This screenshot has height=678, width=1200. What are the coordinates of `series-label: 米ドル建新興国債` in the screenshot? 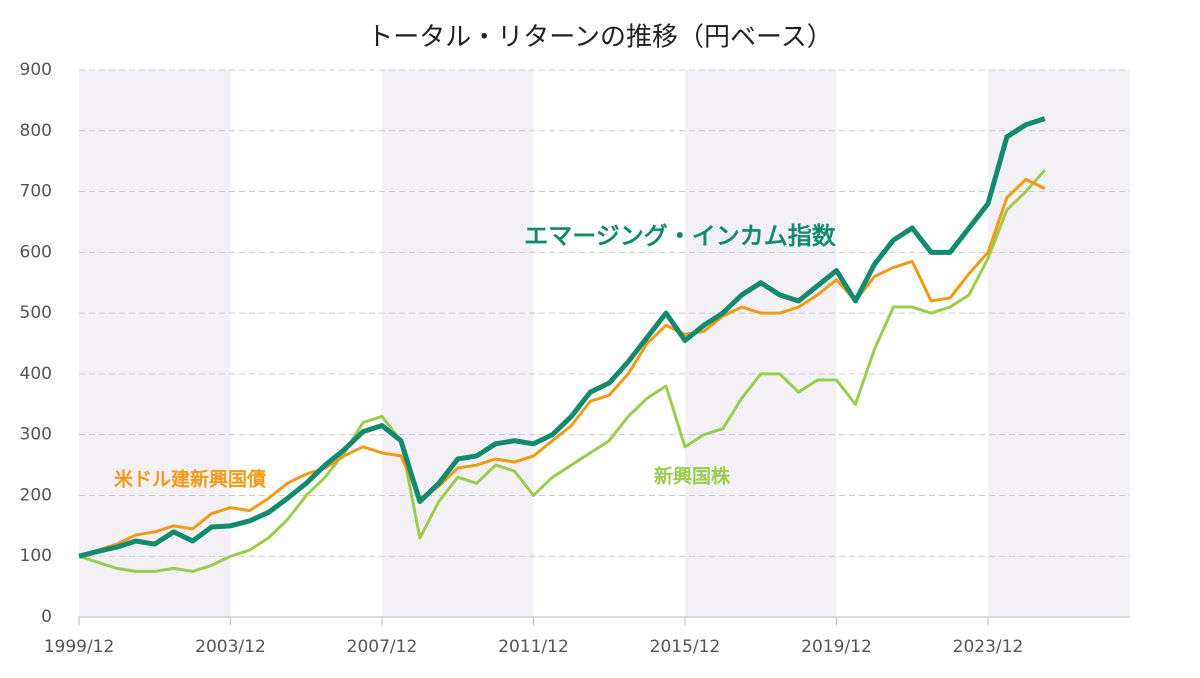 It's located at (190, 479).